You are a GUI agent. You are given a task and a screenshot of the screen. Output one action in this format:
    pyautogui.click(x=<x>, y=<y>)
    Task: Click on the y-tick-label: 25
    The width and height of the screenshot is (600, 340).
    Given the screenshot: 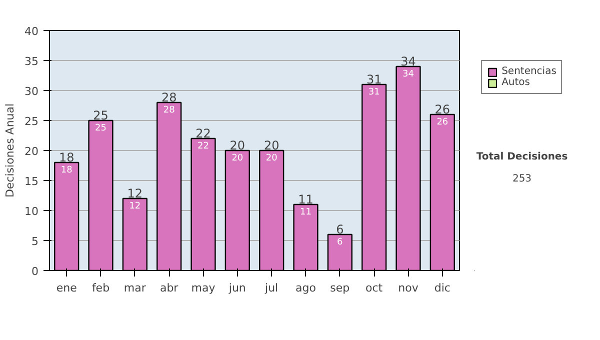 What is the action you would take?
    pyautogui.click(x=31, y=121)
    